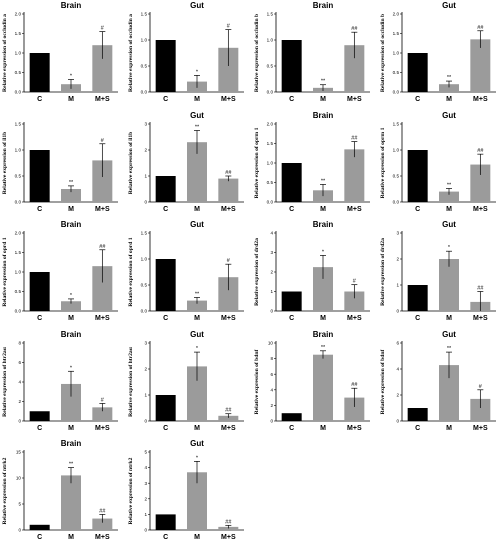  Describe the element at coordinates (383, 162) in the screenshot. I see `y-axis-label: Relative expression of oprm 1` at that location.